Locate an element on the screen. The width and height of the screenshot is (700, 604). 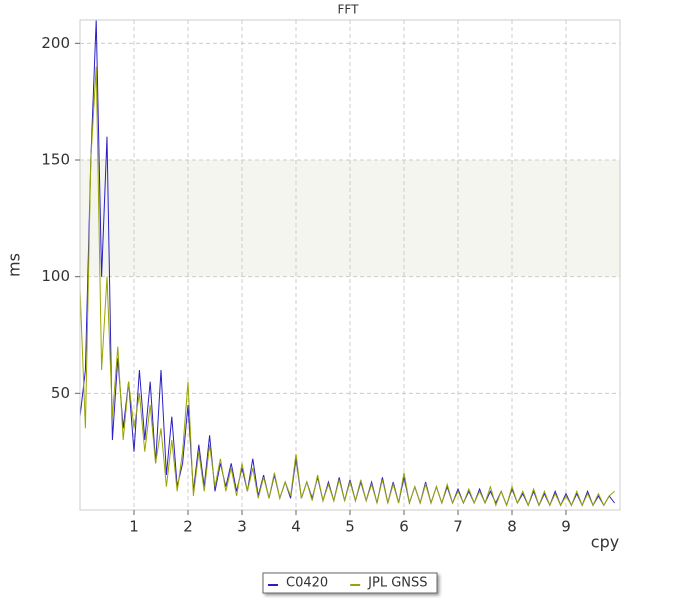
x-tick-label: 4 is located at coordinates (296, 527).